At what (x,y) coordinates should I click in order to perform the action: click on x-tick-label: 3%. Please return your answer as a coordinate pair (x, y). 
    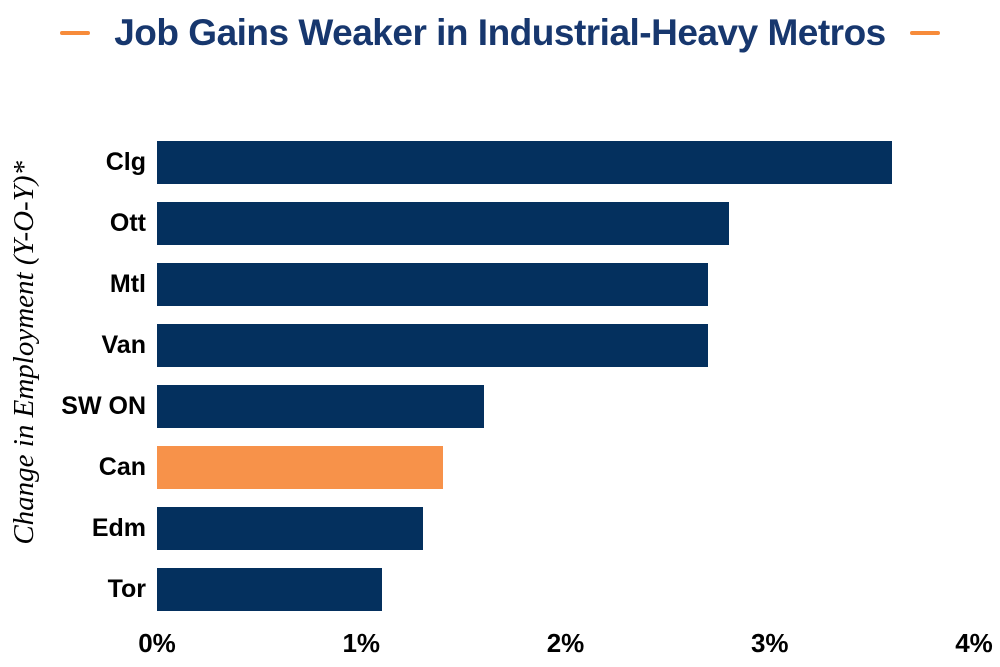
    Looking at the image, I should click on (769, 643).